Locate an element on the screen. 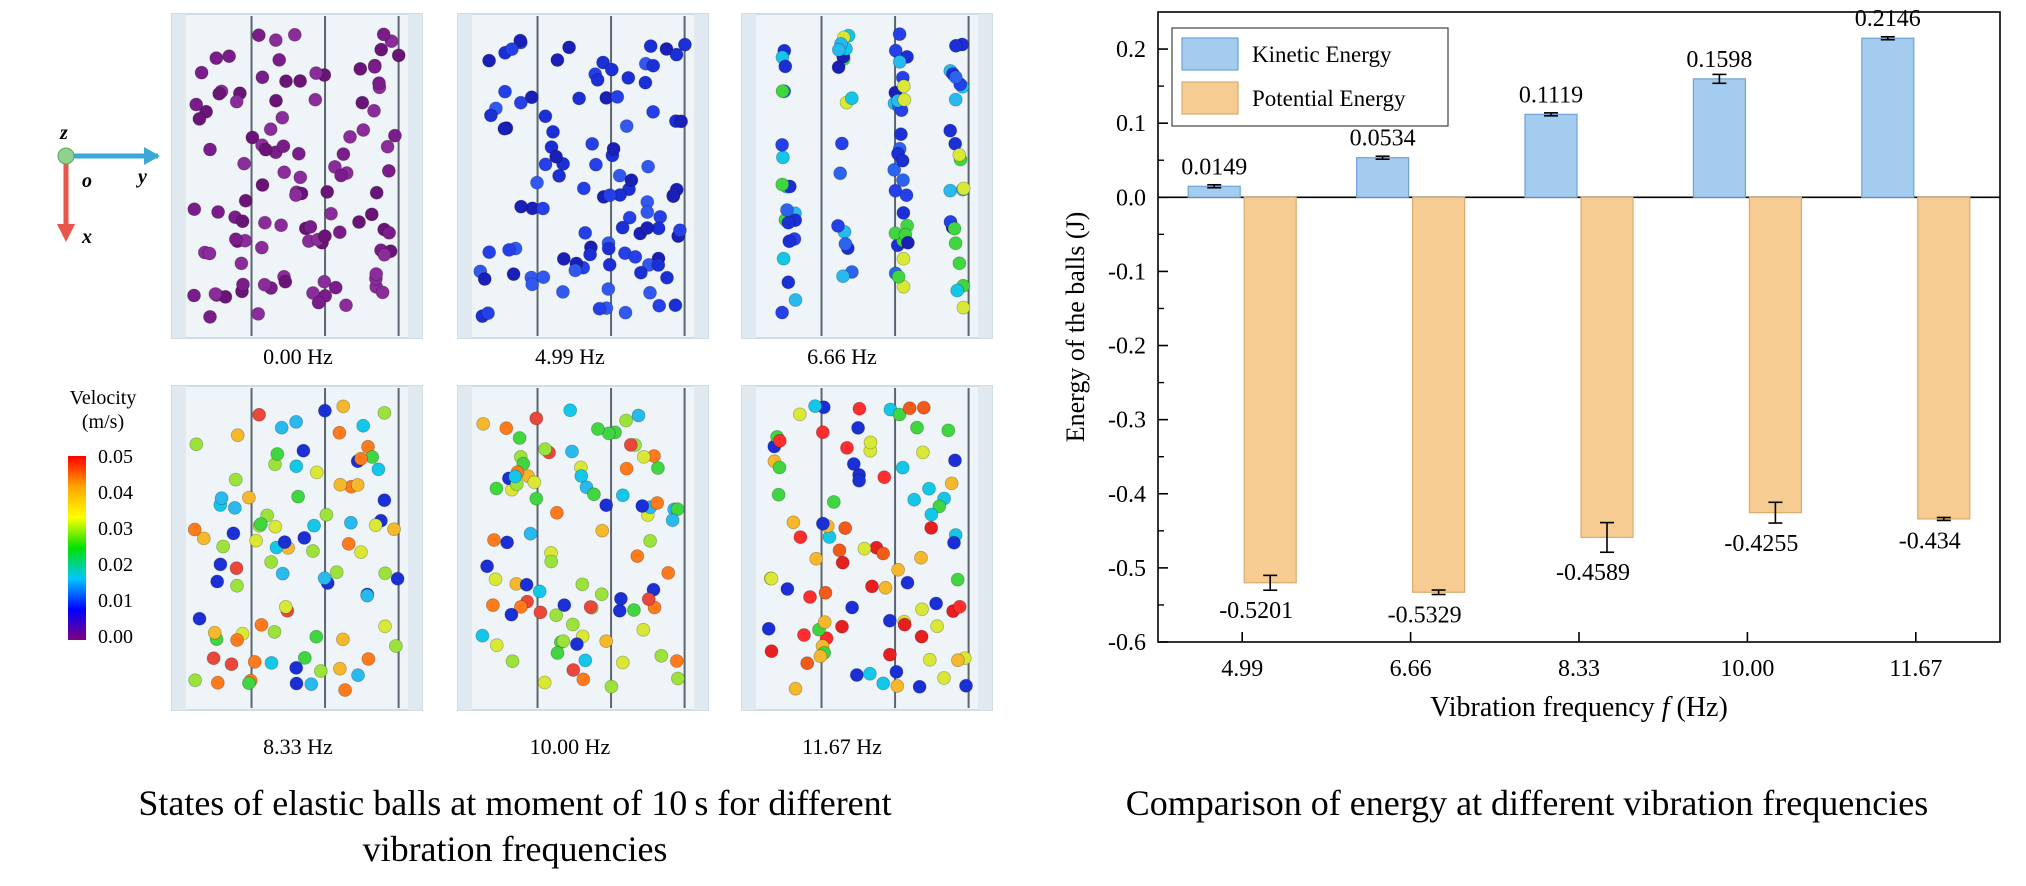 The height and width of the screenshot is (886, 2026). data-label-kinetic: 0.1119 is located at coordinates (1551, 95).